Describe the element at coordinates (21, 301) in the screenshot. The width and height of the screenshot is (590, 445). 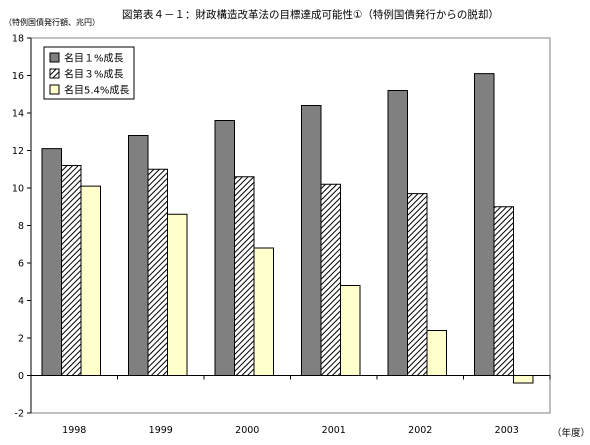
I see `y-tick-label: 4` at that location.